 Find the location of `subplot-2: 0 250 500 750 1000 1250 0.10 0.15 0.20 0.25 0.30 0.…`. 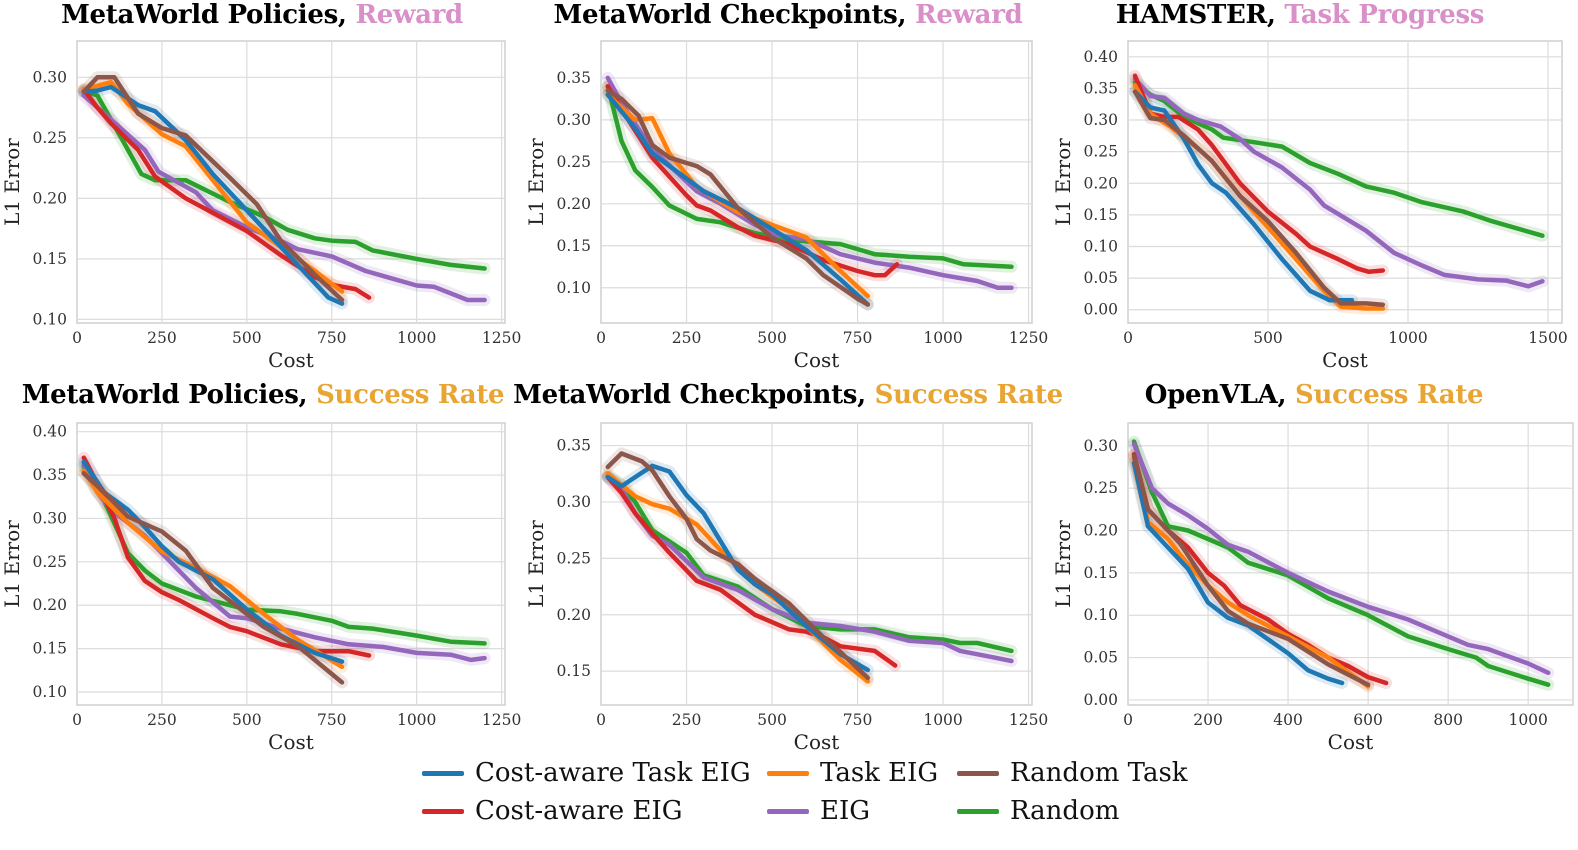

subplot-2: 0 250 500 750 1000 1250 0.10 0.15 0.20 0.25 0.30 0.… is located at coordinates (786, 206).